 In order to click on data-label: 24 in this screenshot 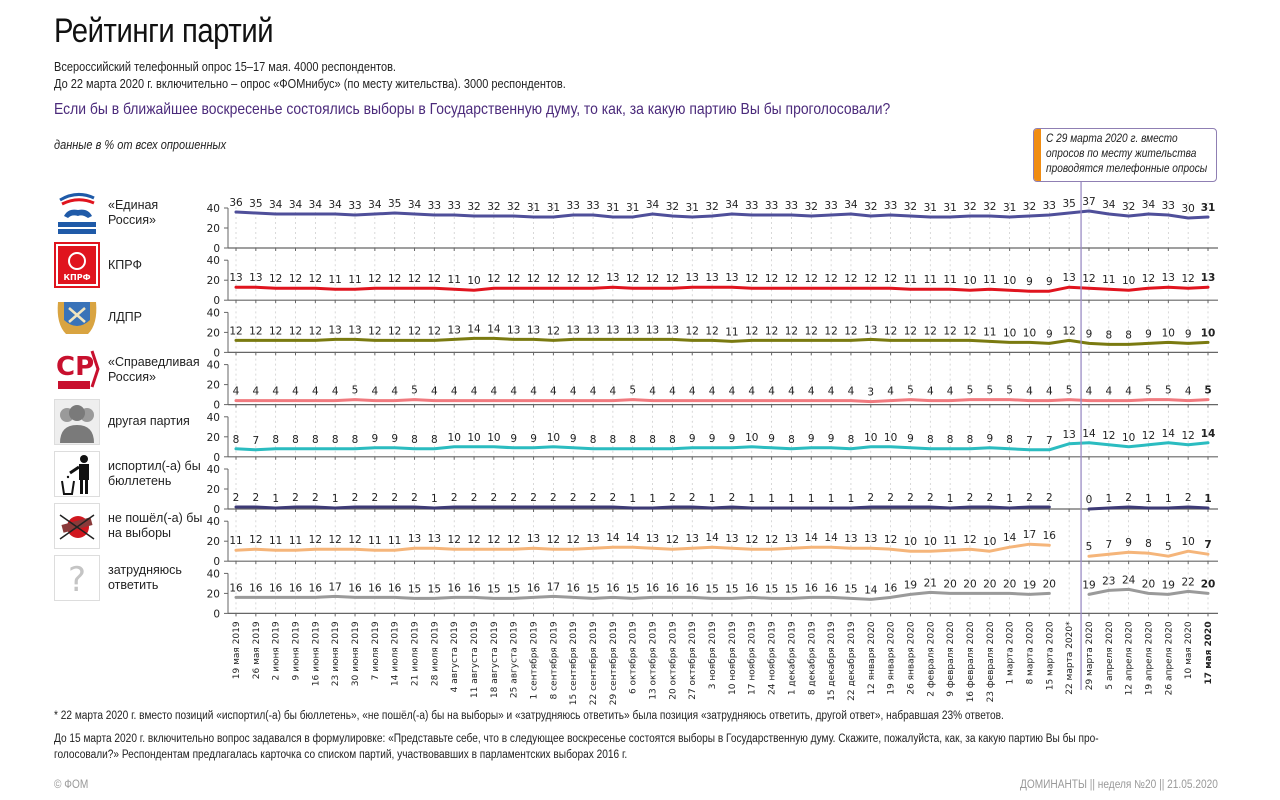, I will do `click(1129, 580)`.